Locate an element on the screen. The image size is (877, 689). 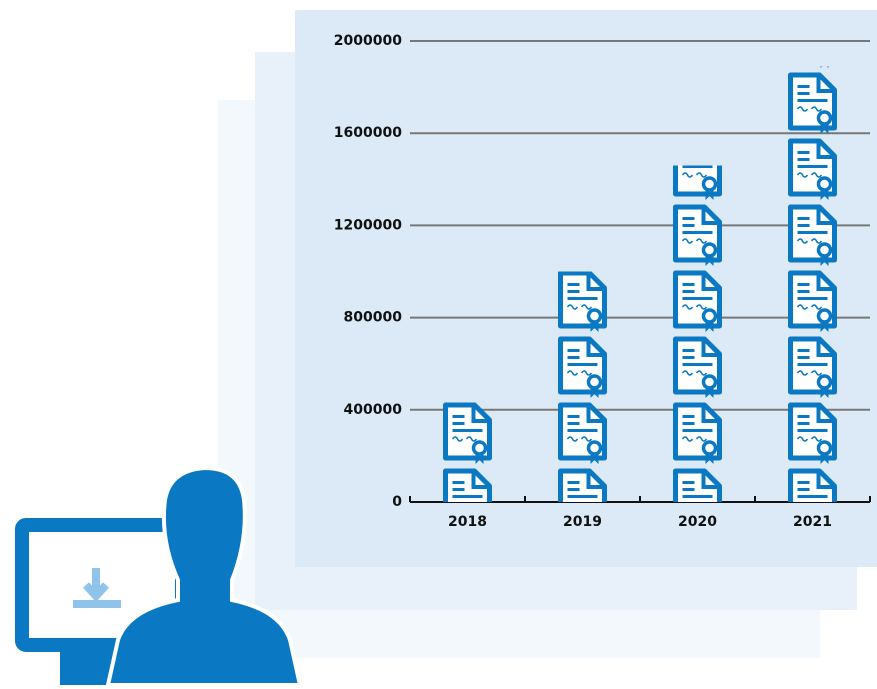
y-tick-label: 400000 is located at coordinates (373, 410).